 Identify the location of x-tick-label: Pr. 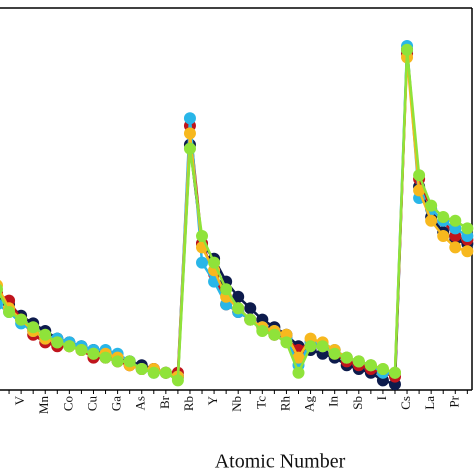
(453, 401).